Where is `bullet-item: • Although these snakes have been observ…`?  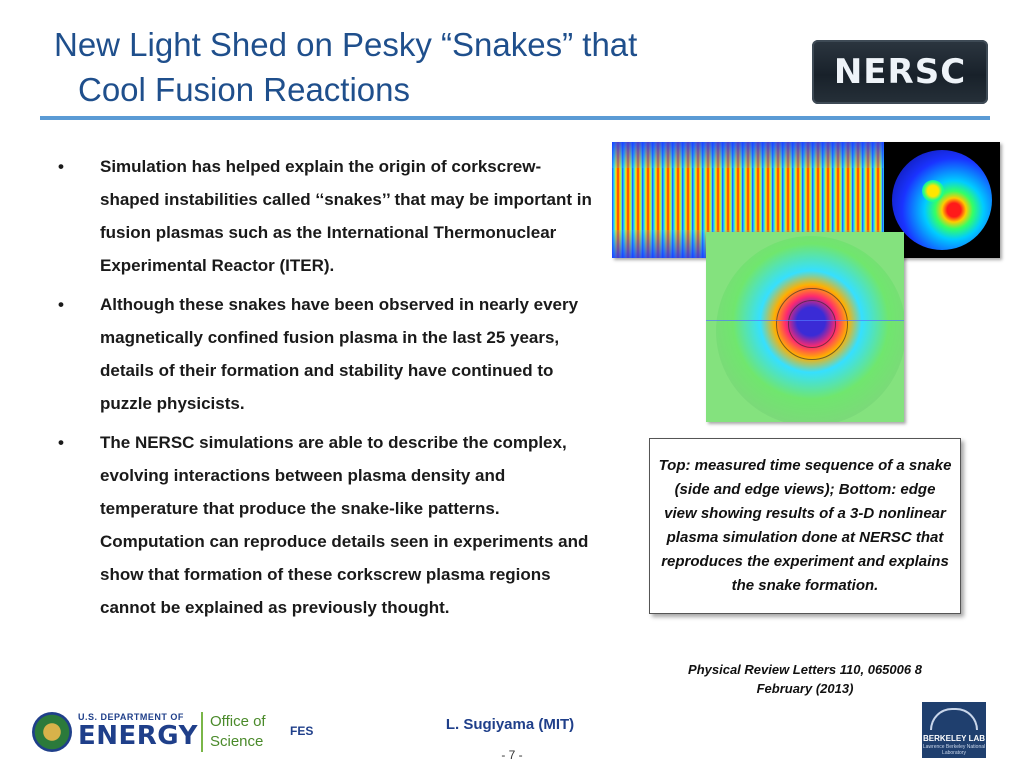 bullet-item: • Although these snakes have been observ… is located at coordinates (328, 354).